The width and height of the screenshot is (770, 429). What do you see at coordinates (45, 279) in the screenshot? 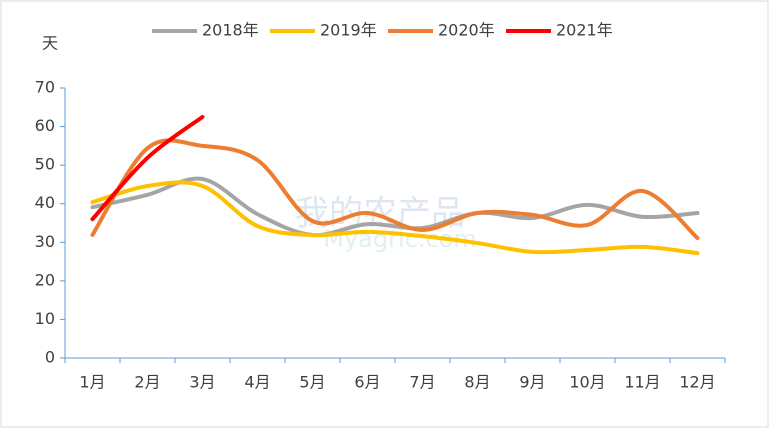
I see `y-tick-label: 20` at bounding box center [45, 279].